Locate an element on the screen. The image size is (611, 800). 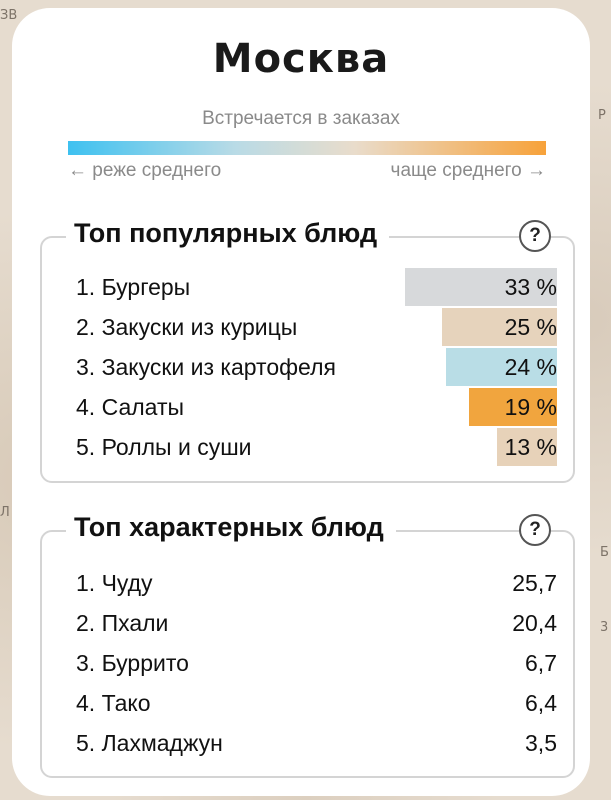
popular-dish-value: 33 % is located at coordinates (530, 287).